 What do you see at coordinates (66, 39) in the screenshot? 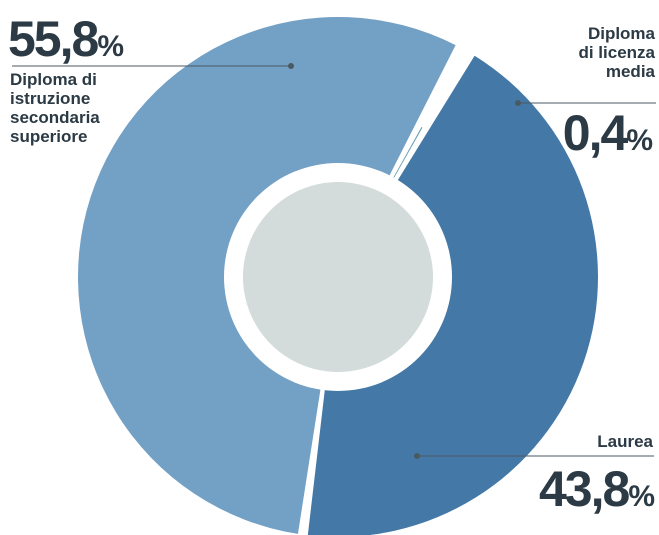
I see `value-label-diploma-superiore: 55,8%` at bounding box center [66, 39].